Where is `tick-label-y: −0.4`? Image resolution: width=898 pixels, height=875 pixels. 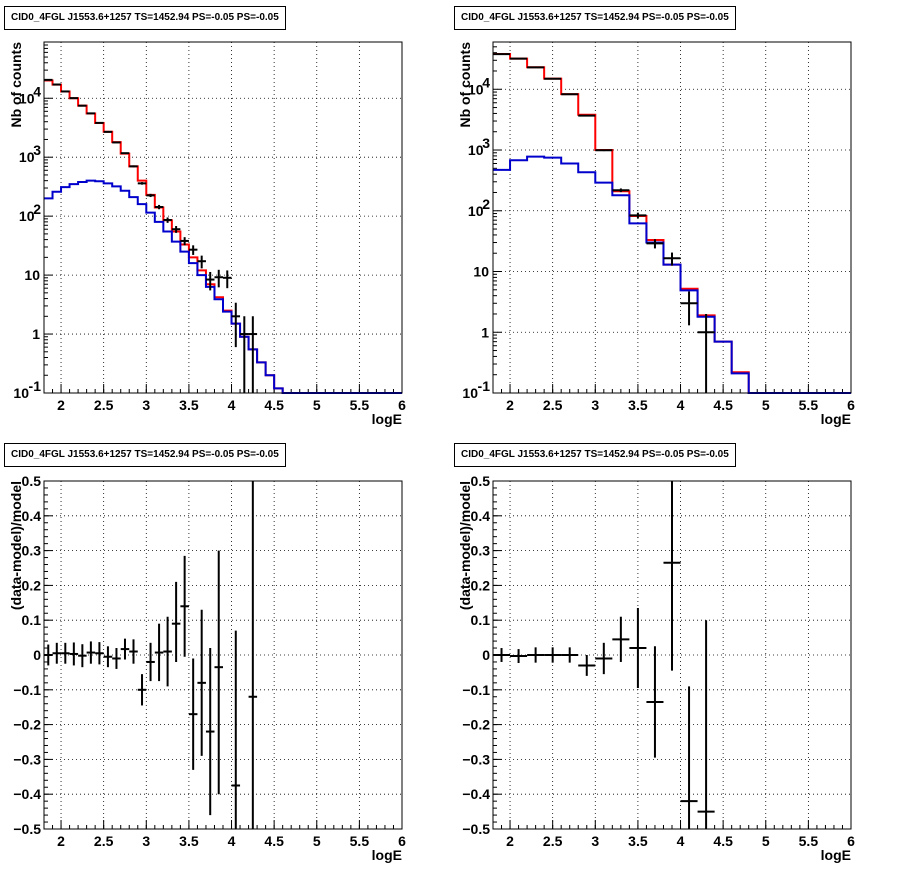
tick-label-y: −0.4 is located at coordinates (27, 794).